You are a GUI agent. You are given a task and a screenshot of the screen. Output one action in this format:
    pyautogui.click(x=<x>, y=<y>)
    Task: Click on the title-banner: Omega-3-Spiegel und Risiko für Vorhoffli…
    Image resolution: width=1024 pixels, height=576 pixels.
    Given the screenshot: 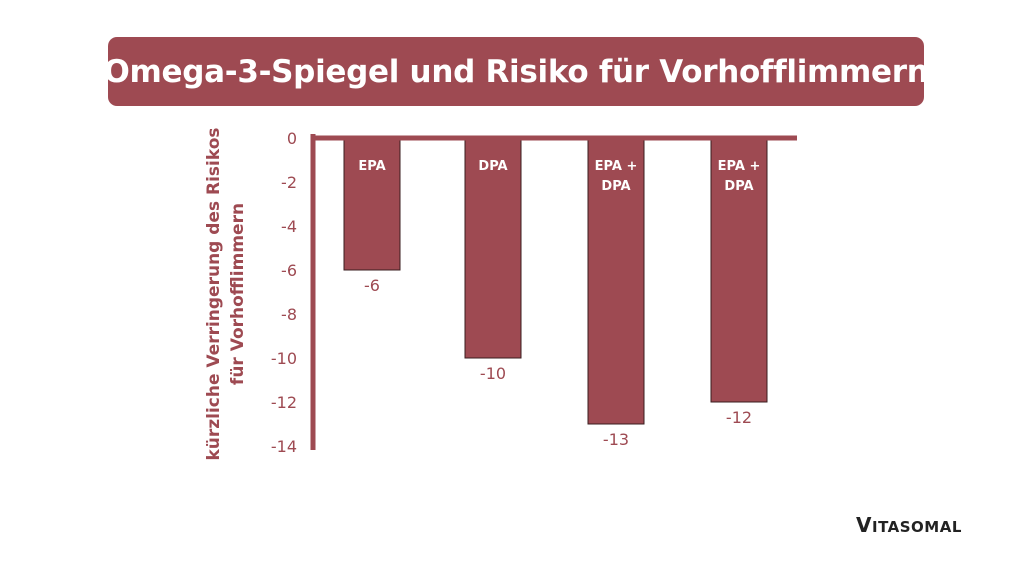 What is the action you would take?
    pyautogui.click(x=516, y=71)
    